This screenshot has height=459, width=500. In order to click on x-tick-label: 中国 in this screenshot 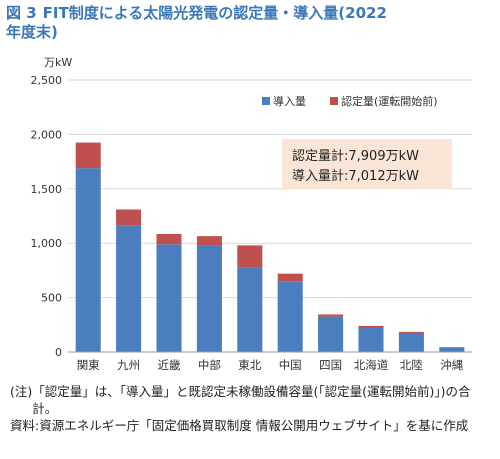, I will do `click(290, 365)`.